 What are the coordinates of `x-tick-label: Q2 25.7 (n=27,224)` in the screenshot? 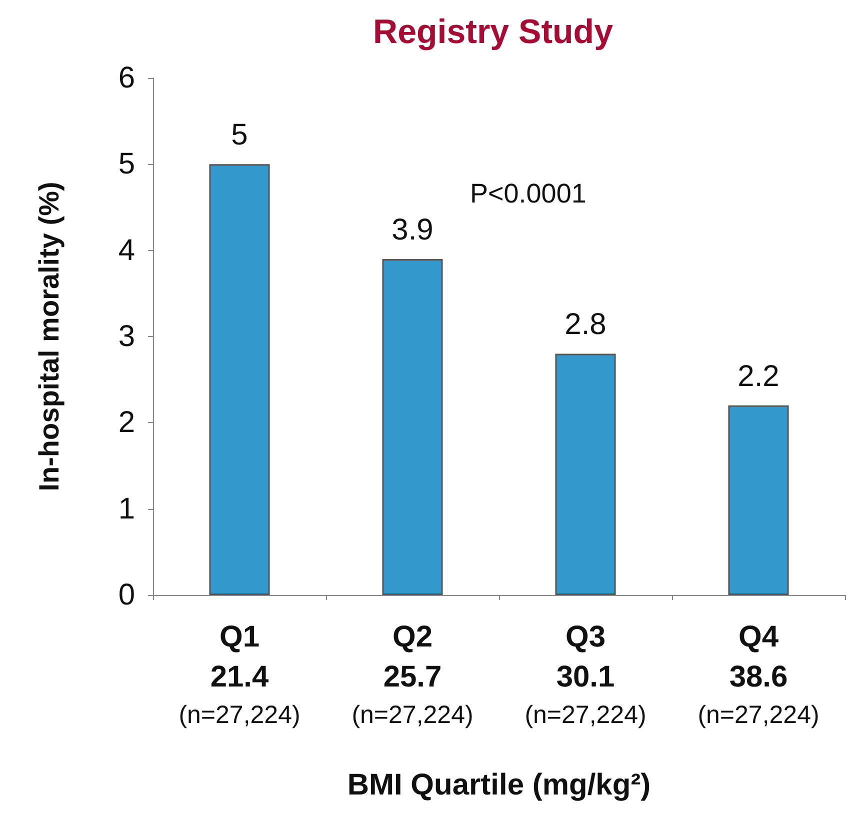 It's located at (413, 674).